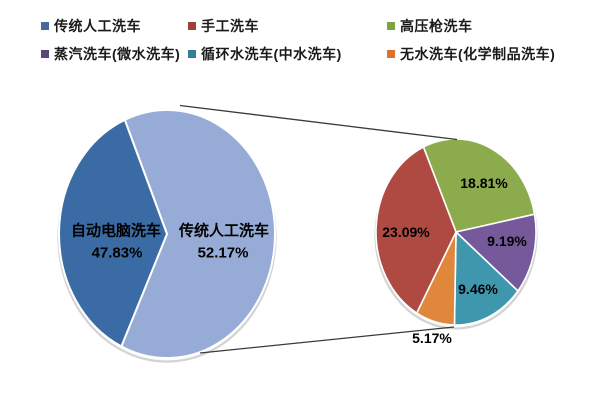 This screenshot has height=400, width=600. I want to click on main-pie-pct-1: 47.83%, so click(117, 253).